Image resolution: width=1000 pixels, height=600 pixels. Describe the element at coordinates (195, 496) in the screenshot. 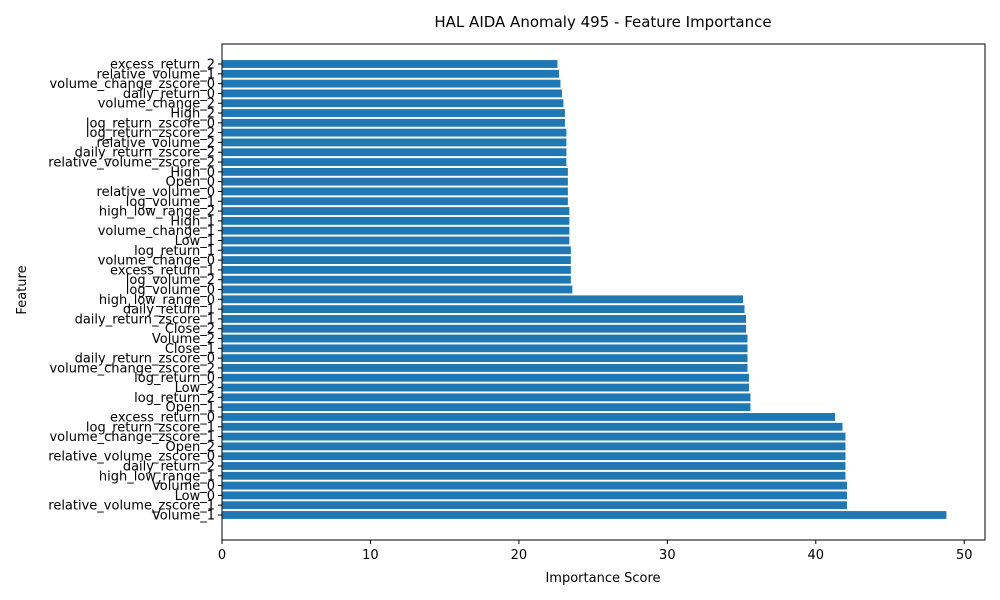

I see `y-tick-label-Low_0: Low_0` at that location.